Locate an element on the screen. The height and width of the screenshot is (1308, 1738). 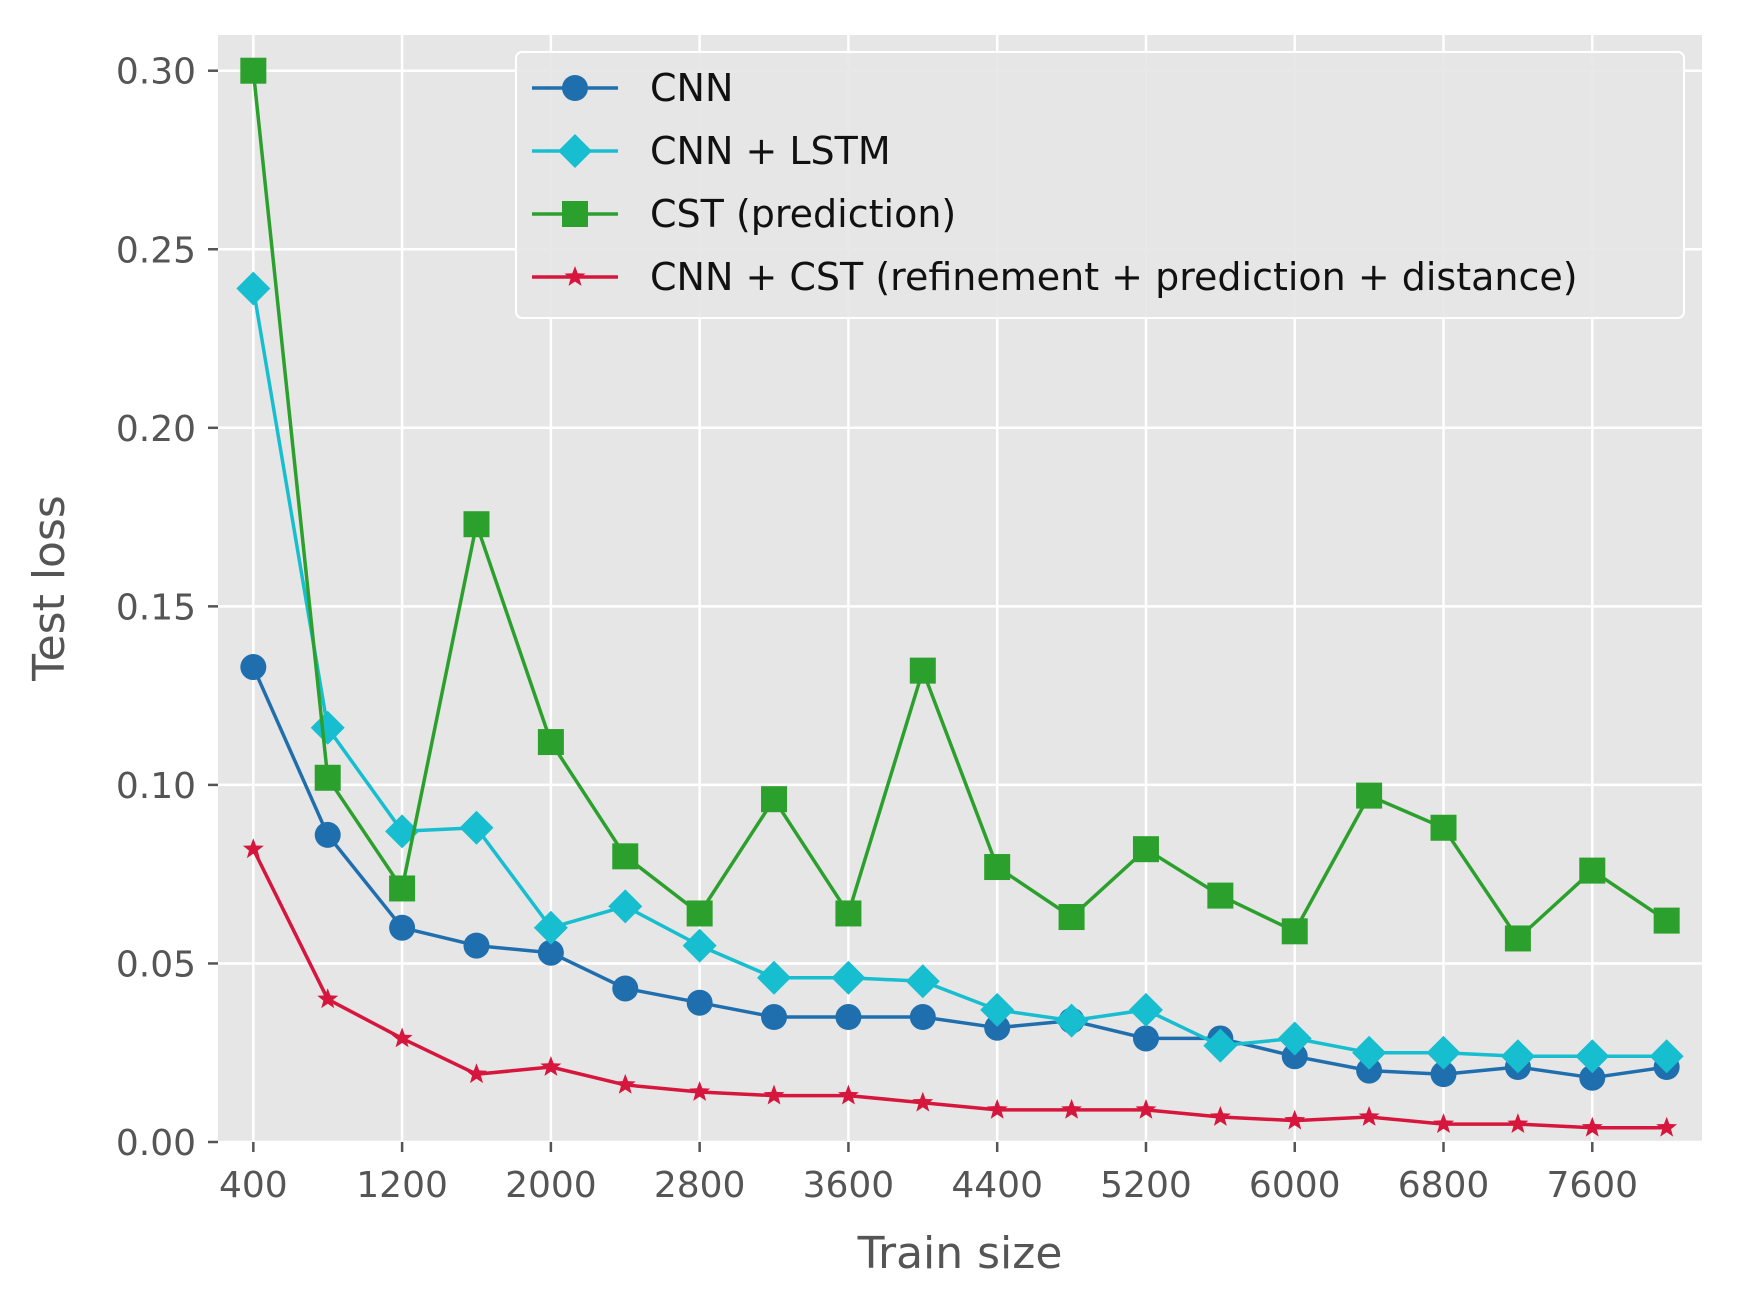
legend-label: CST (prediction) is located at coordinates (803, 214).